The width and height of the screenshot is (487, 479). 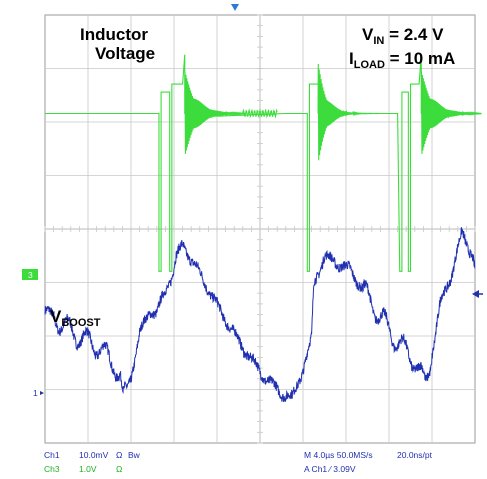 I want to click on vin-main: V, so click(x=368, y=34).